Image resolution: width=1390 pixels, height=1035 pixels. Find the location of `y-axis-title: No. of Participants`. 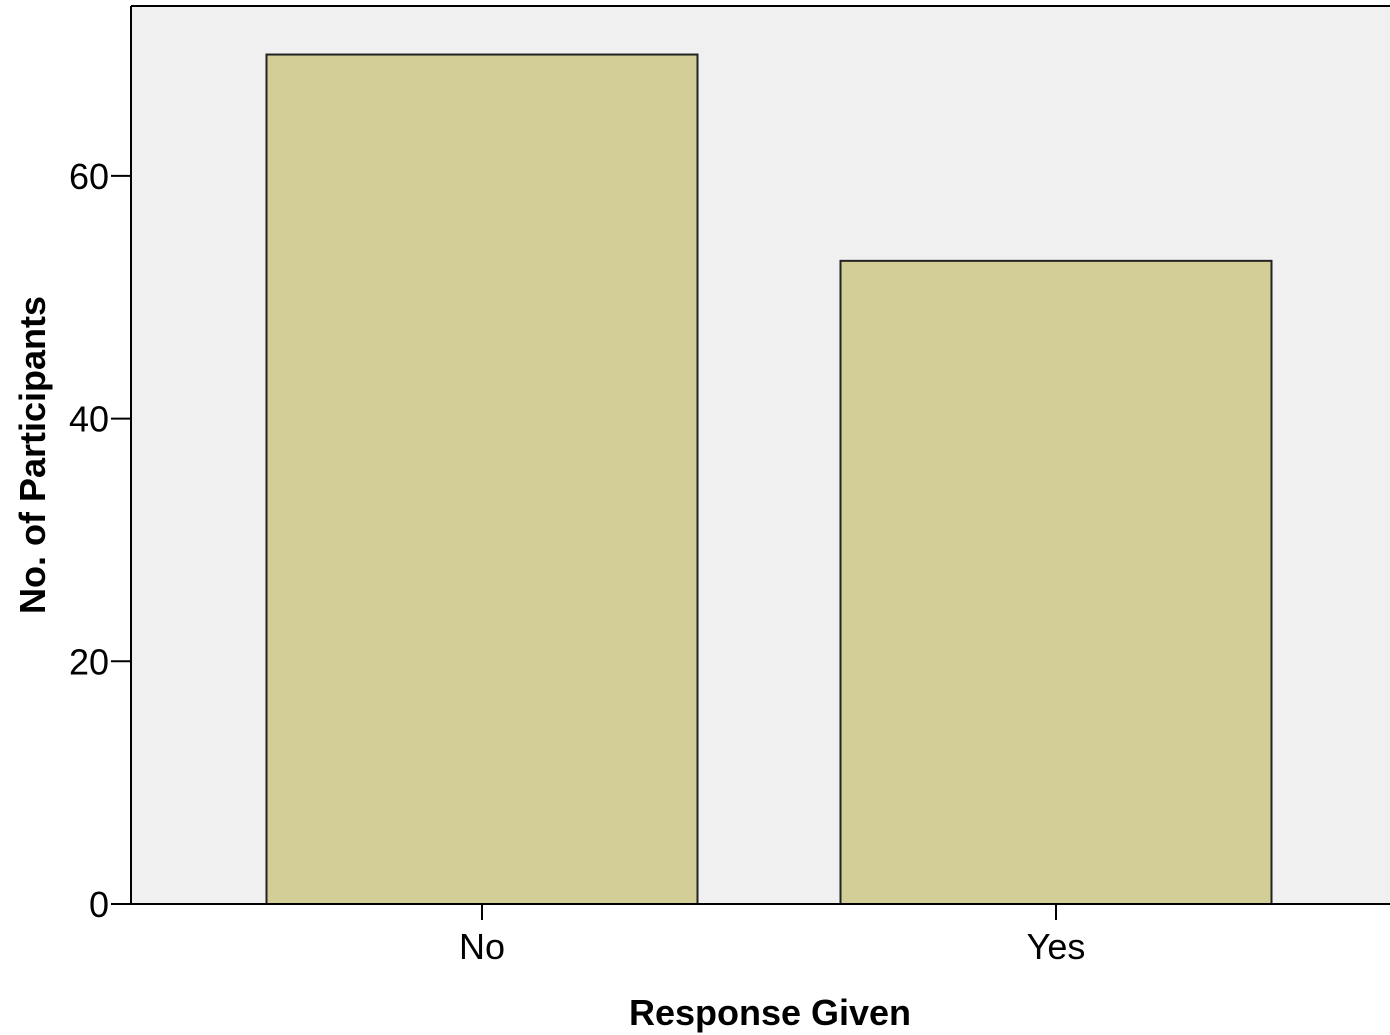

y-axis-title: No. of Participants is located at coordinates (32, 455).